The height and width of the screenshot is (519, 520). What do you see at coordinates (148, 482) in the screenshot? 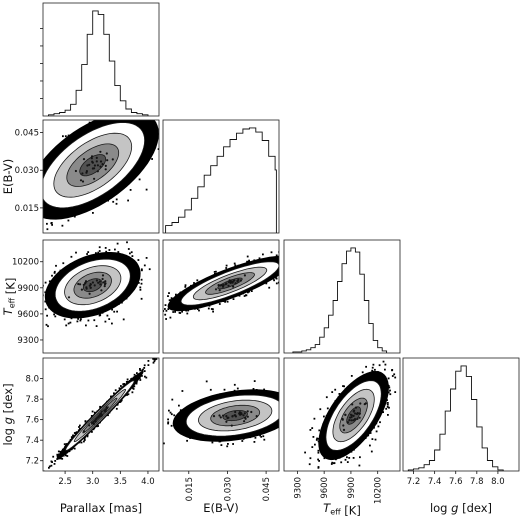
I see `x-tick-label: 4.0` at bounding box center [148, 482].